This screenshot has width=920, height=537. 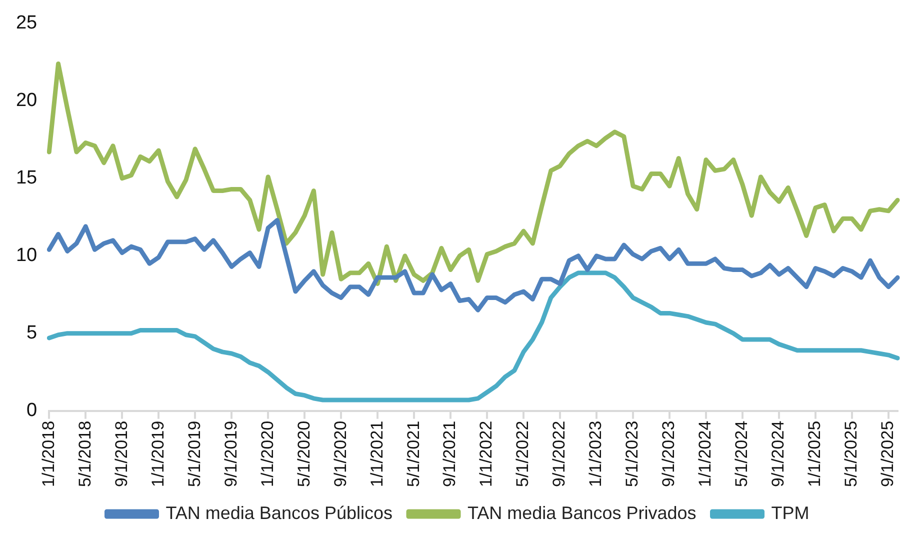 I want to click on x-tick-label: 1/1/2018, so click(x=48, y=454).